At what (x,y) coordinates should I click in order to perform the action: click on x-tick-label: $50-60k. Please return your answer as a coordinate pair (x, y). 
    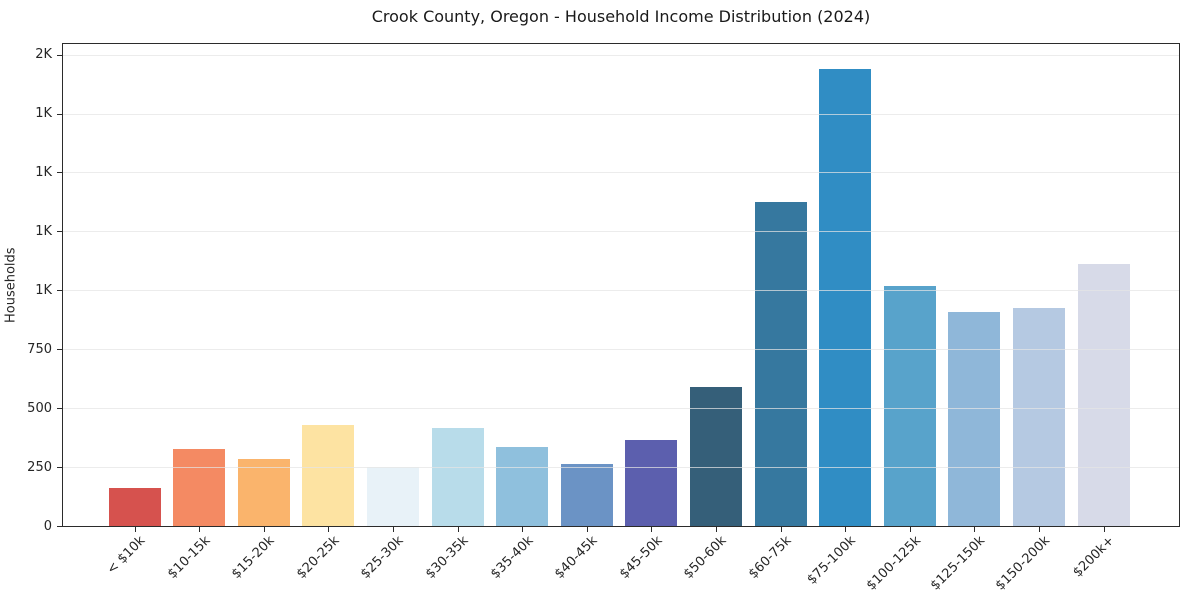
    Looking at the image, I should click on (705, 557).